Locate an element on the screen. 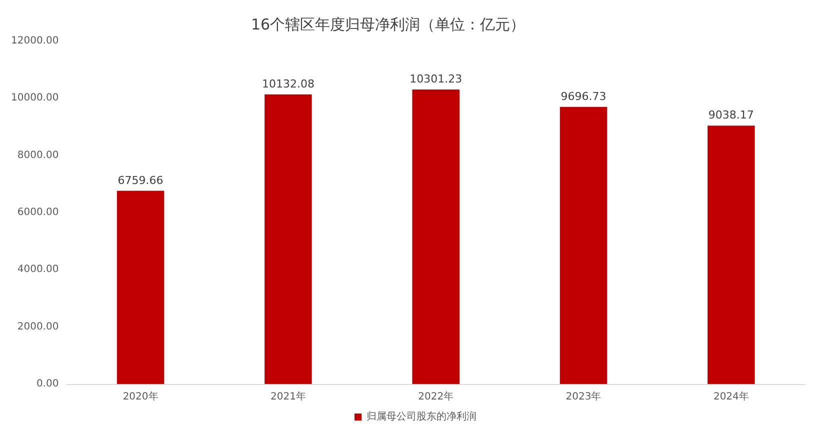  data-label: 10132.08 is located at coordinates (288, 83).